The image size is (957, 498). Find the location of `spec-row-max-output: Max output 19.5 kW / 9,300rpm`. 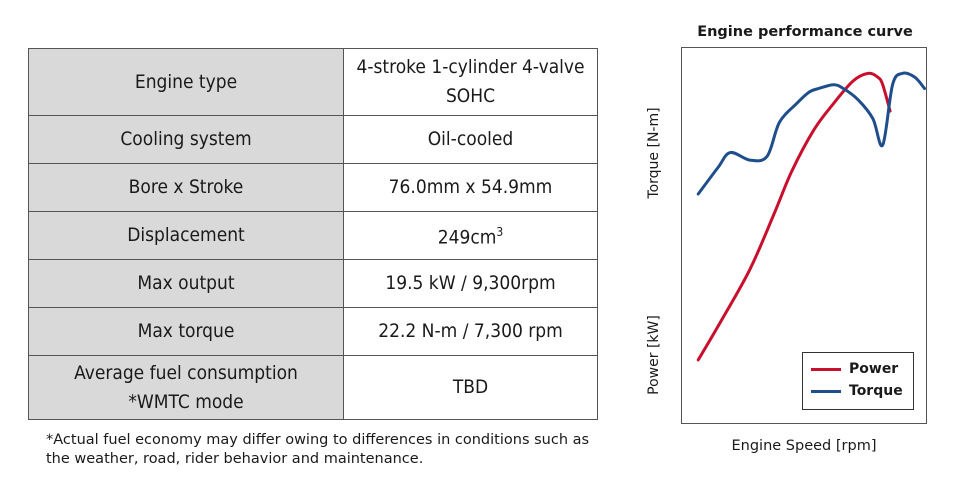

spec-row-max-output: Max output 19.5 kW / 9,300rpm is located at coordinates (313, 283).